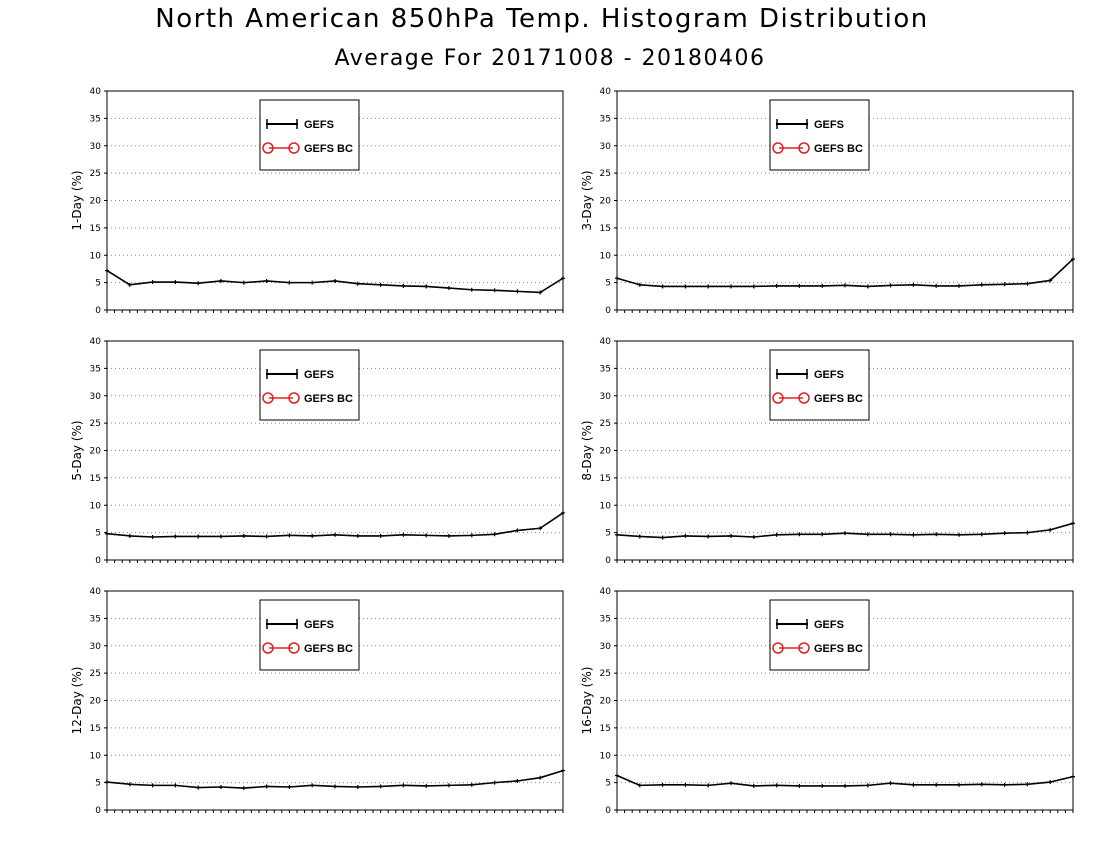  What do you see at coordinates (605, 229) in the screenshot?
I see `y-tick-label: 15` at bounding box center [605, 229].